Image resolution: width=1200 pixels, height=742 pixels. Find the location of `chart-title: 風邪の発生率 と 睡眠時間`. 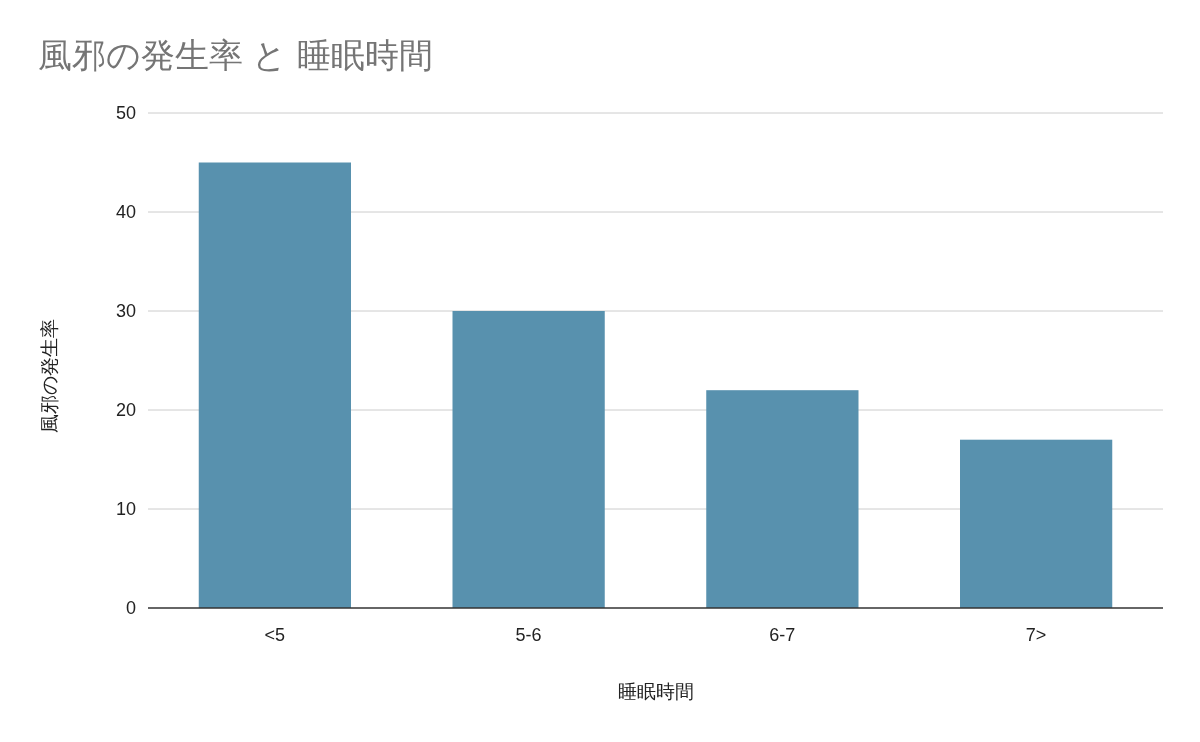

chart-title: 風邪の発生率 と 睡眠時間 is located at coordinates (235, 55).